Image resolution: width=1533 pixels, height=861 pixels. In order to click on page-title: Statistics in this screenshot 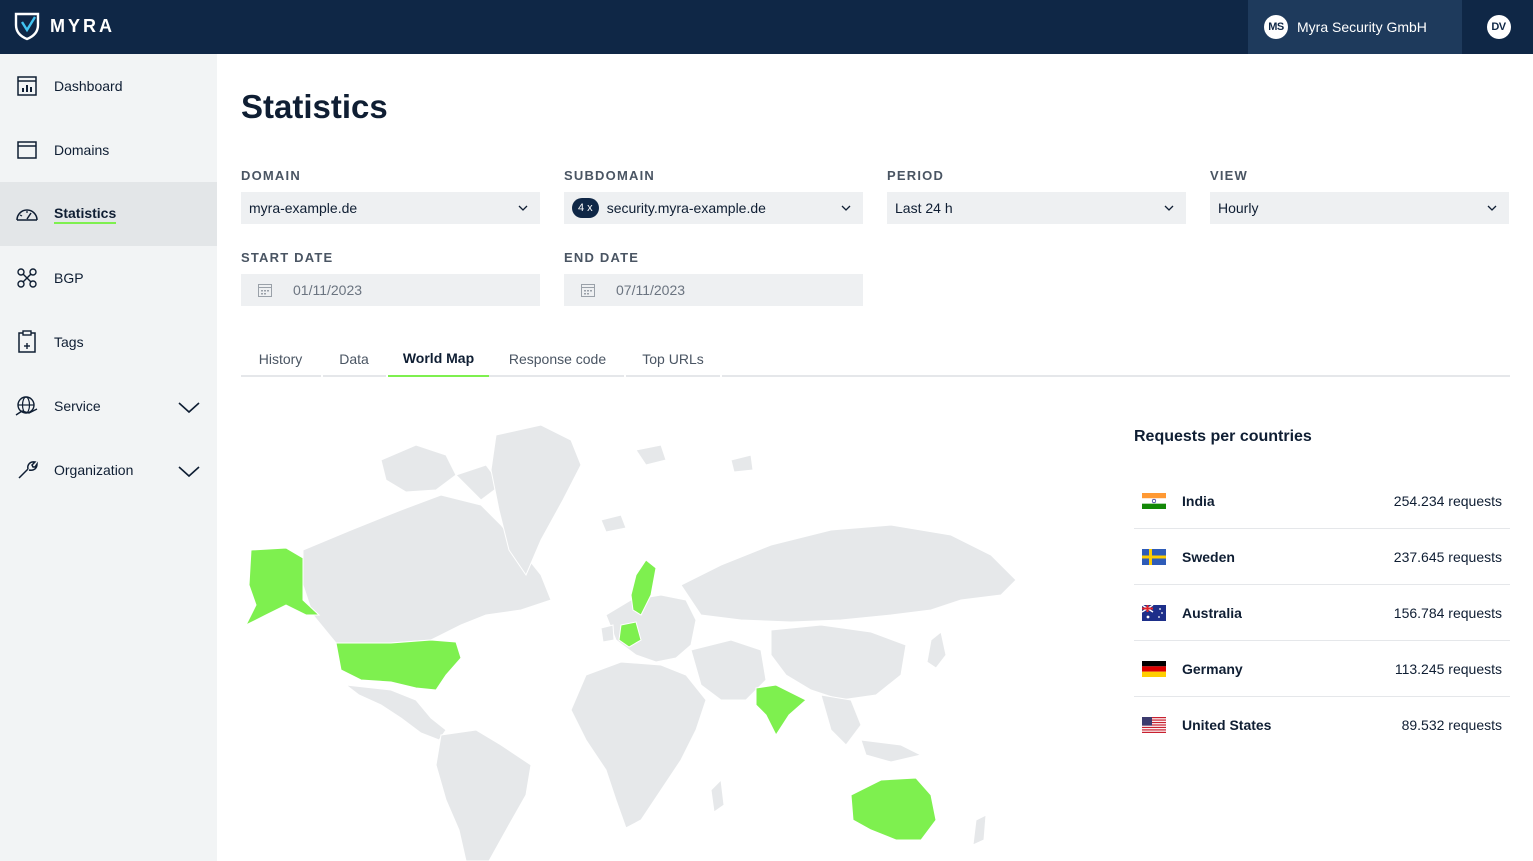, I will do `click(314, 106)`.